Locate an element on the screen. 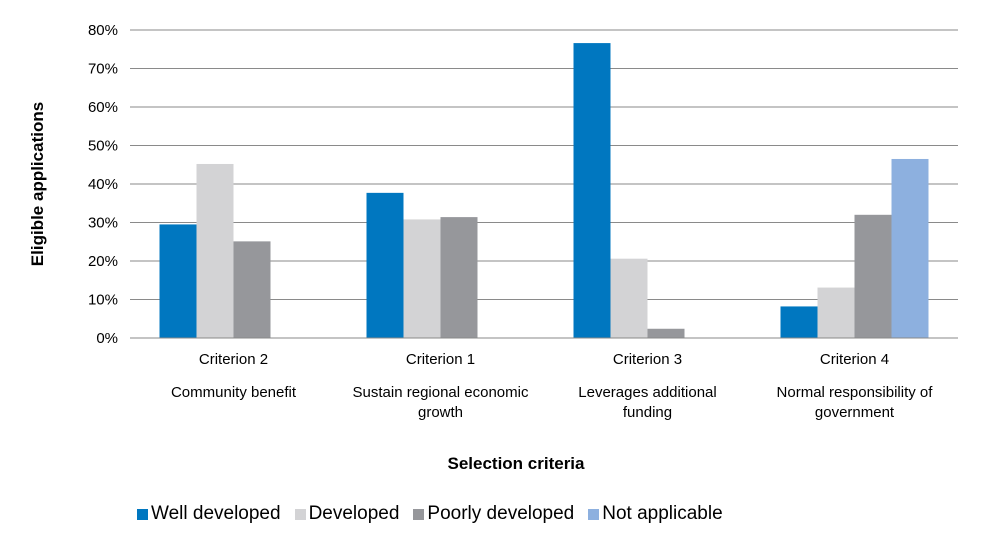 The height and width of the screenshot is (549, 986). y-tick-label: 40% is located at coordinates (103, 184).